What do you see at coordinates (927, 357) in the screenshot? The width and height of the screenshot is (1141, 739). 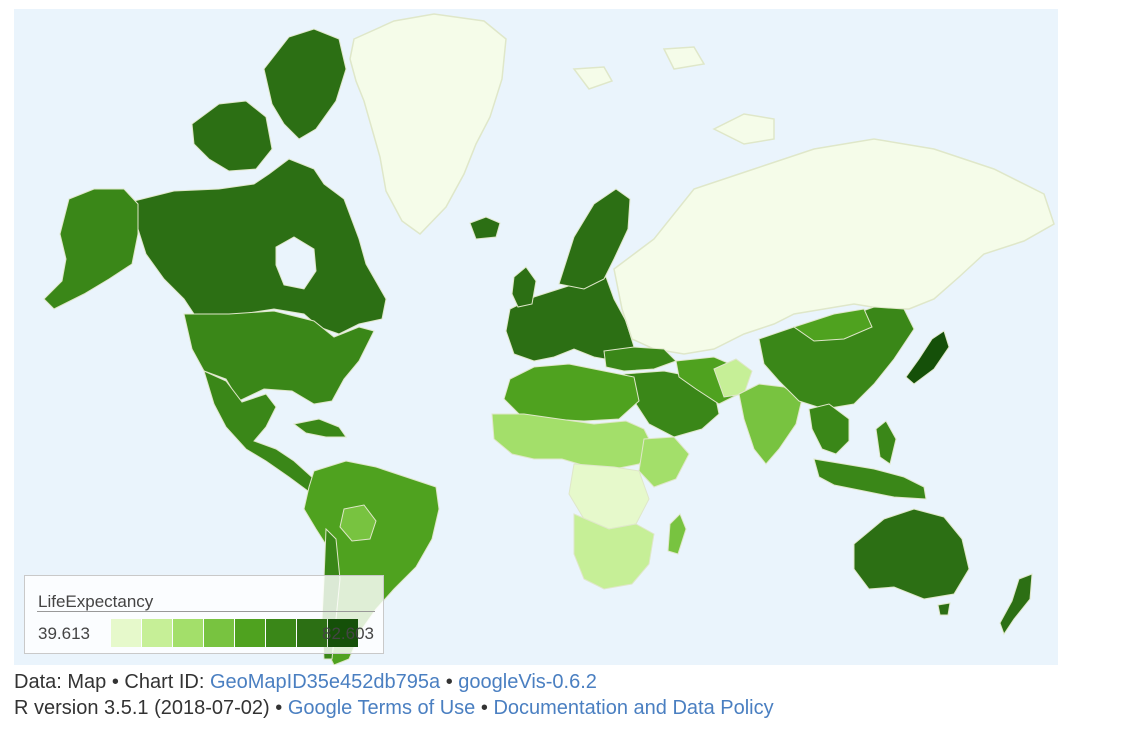 I see `region-japan` at bounding box center [927, 357].